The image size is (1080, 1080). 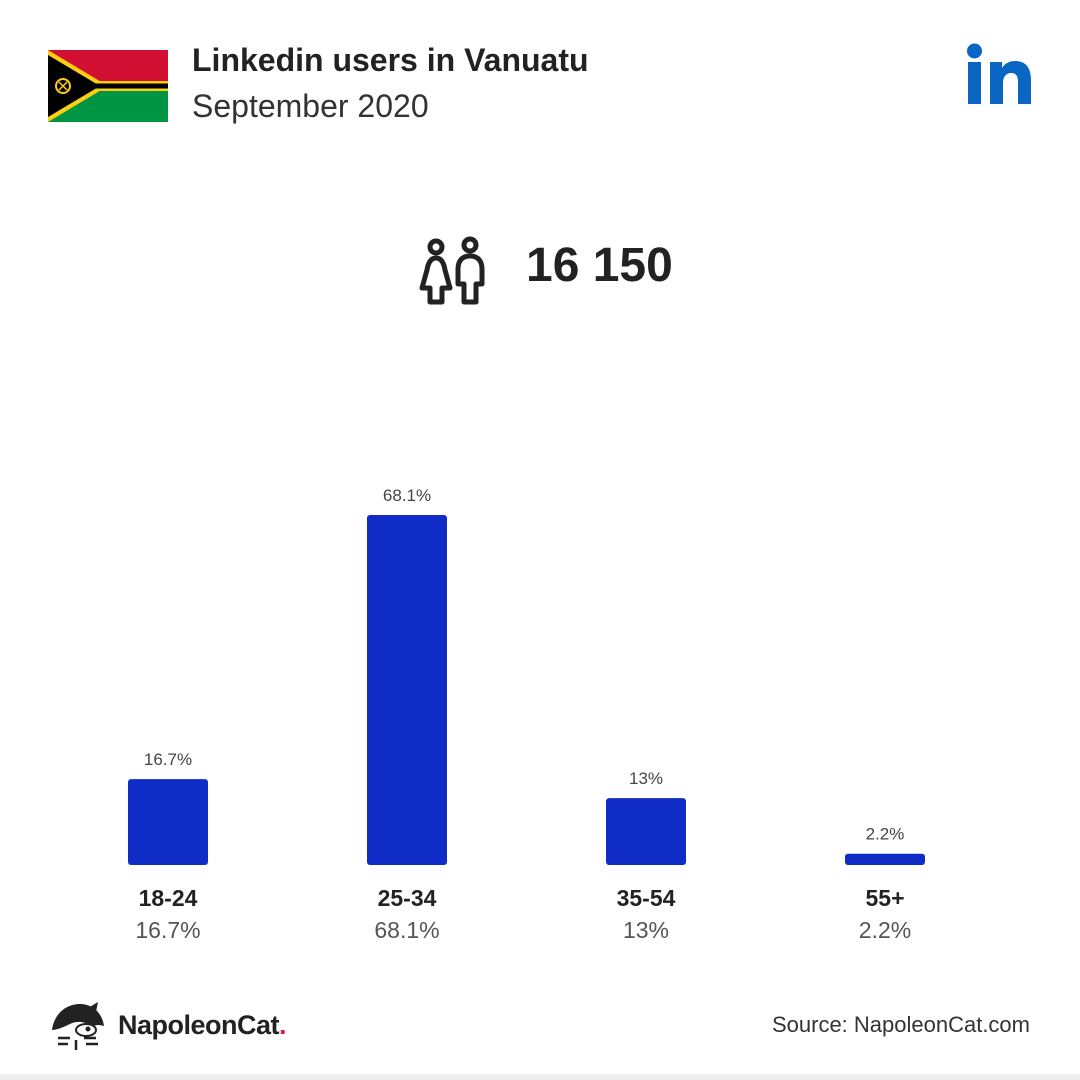 I want to click on brand-name: NapoleonCat., so click(x=202, y=1025).